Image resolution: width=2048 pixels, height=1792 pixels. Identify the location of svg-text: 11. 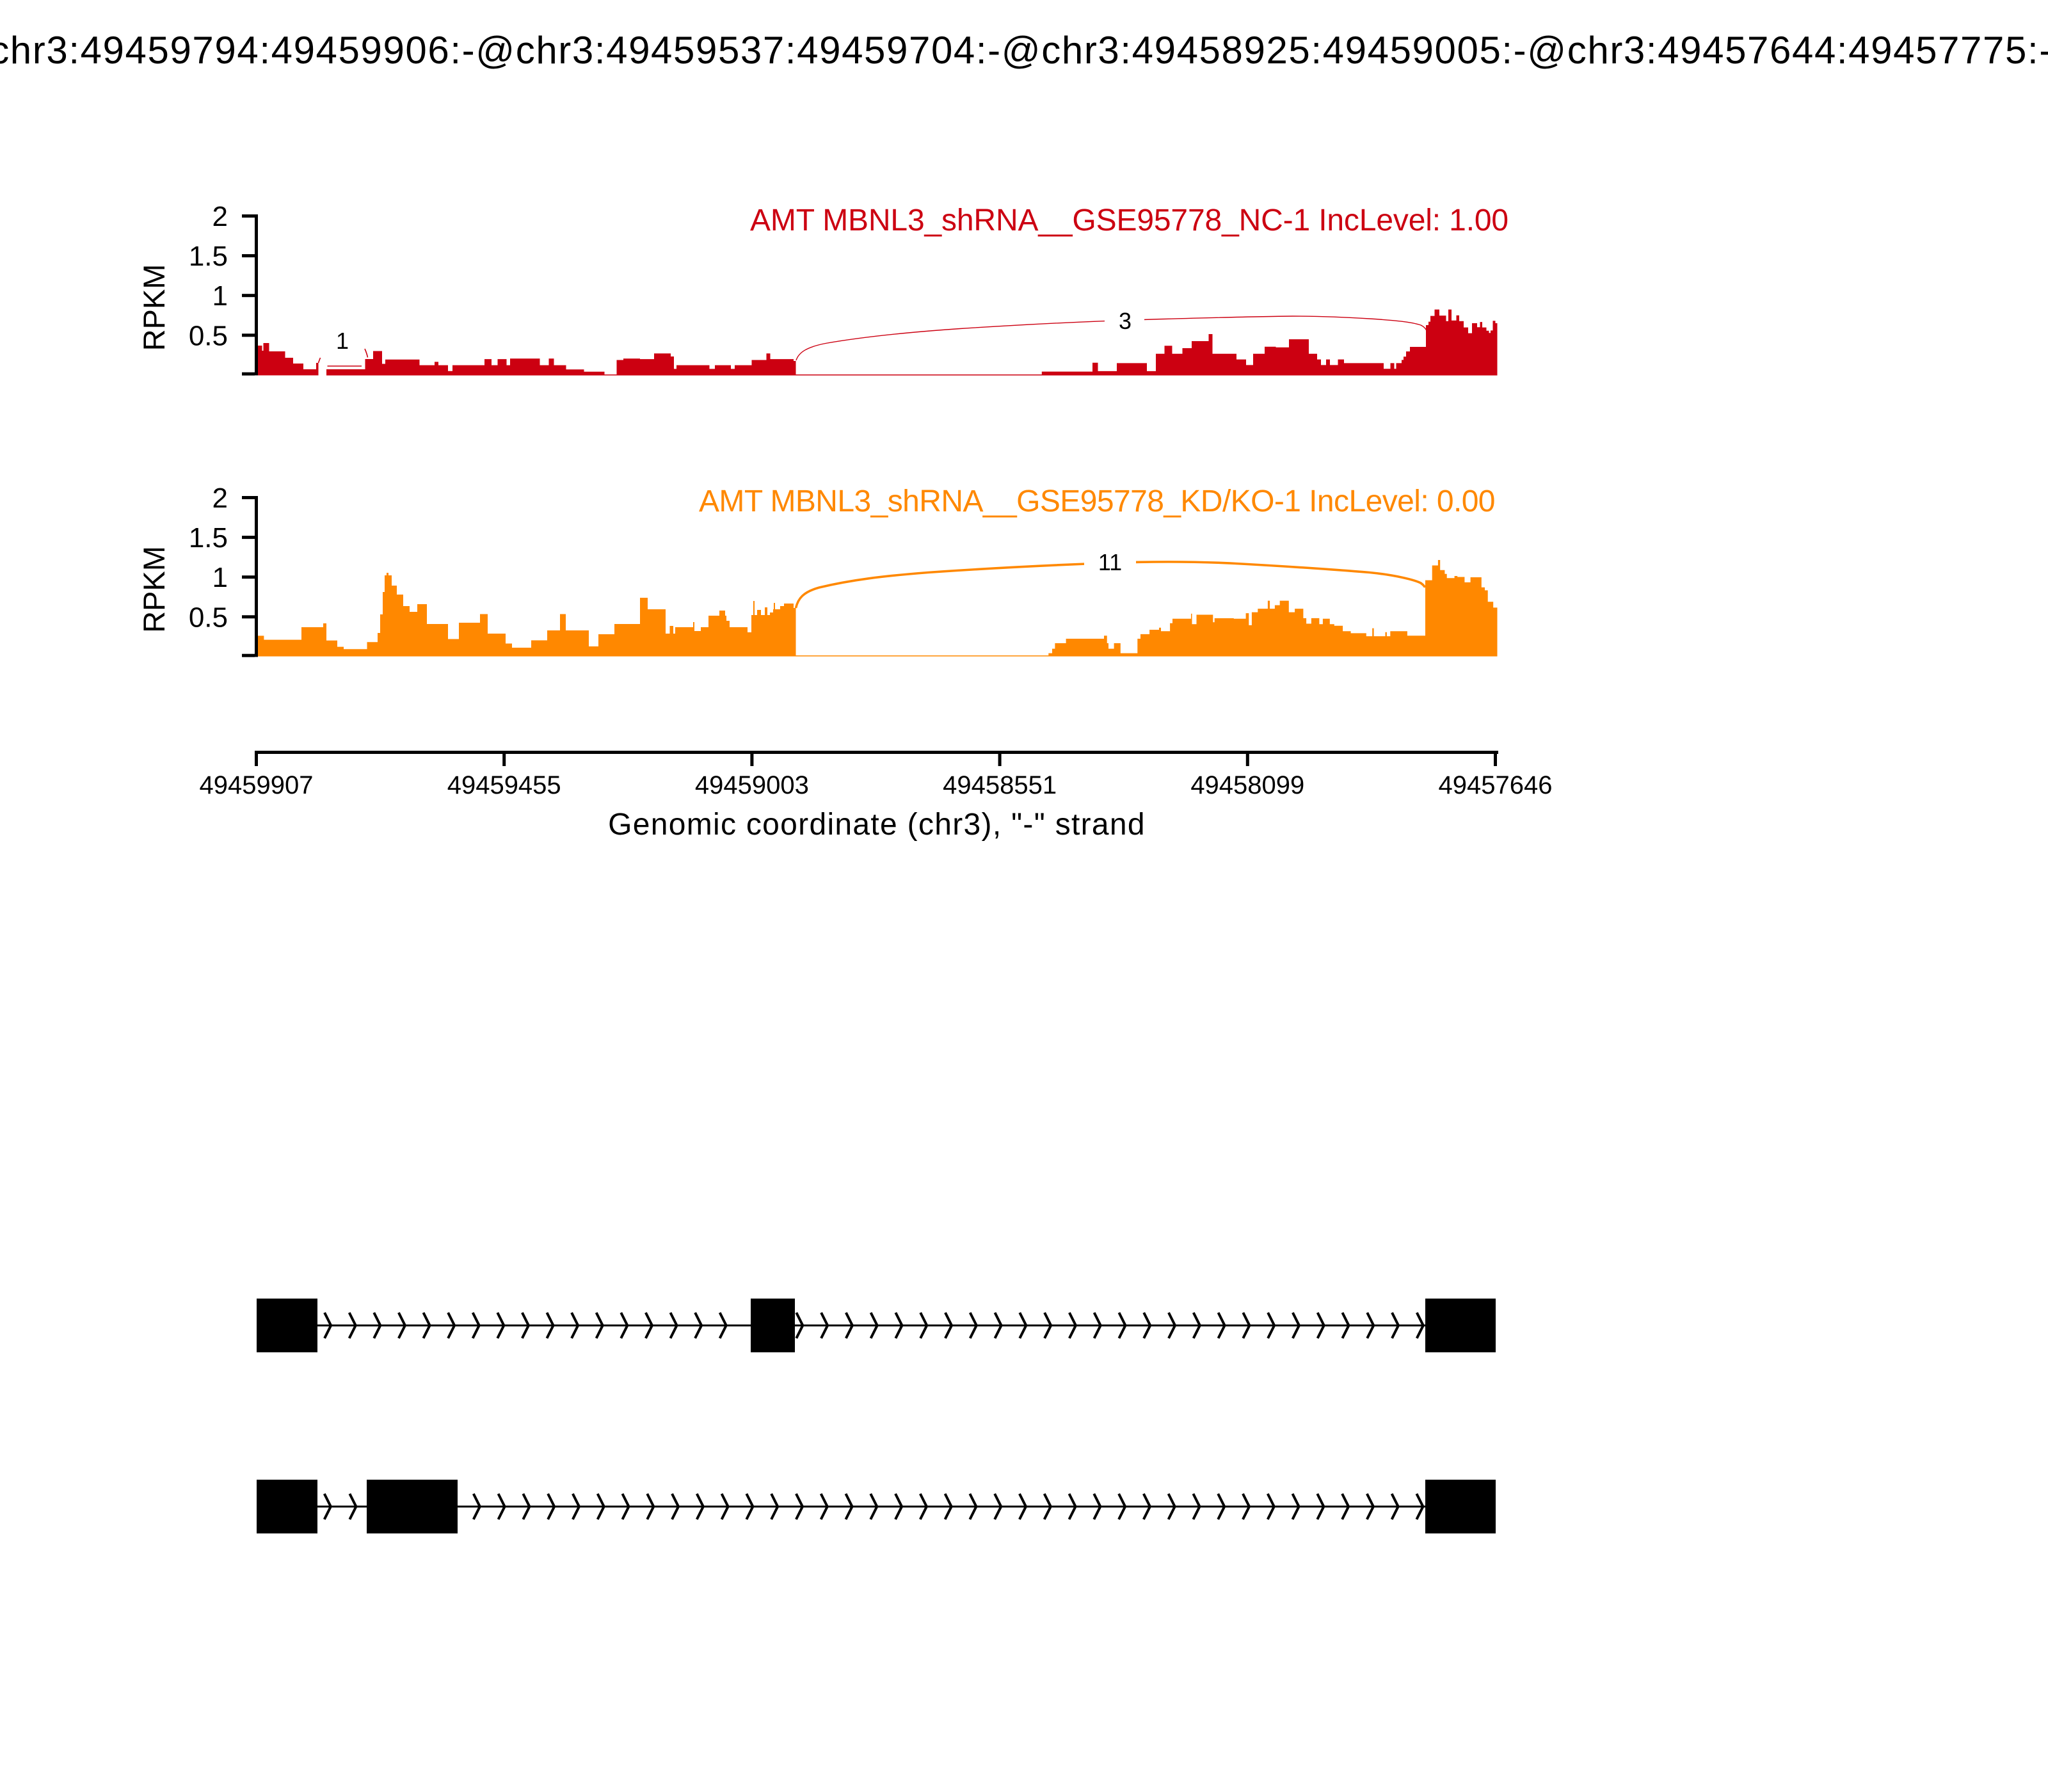
(1110, 562).